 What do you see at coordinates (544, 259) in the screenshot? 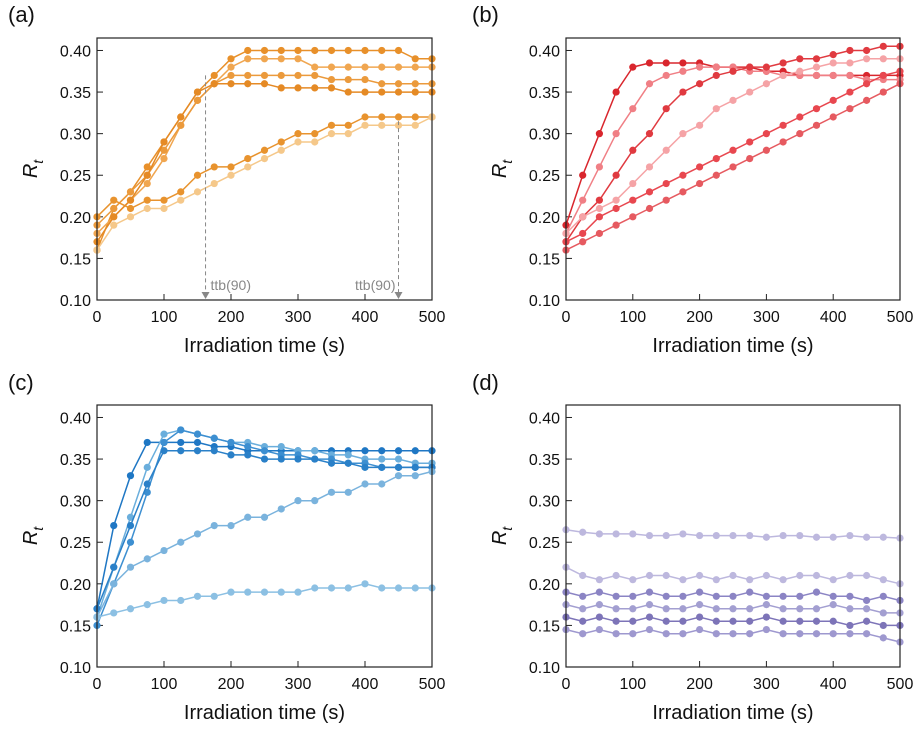
I see `y-tick-label: 0.15` at bounding box center [544, 259].